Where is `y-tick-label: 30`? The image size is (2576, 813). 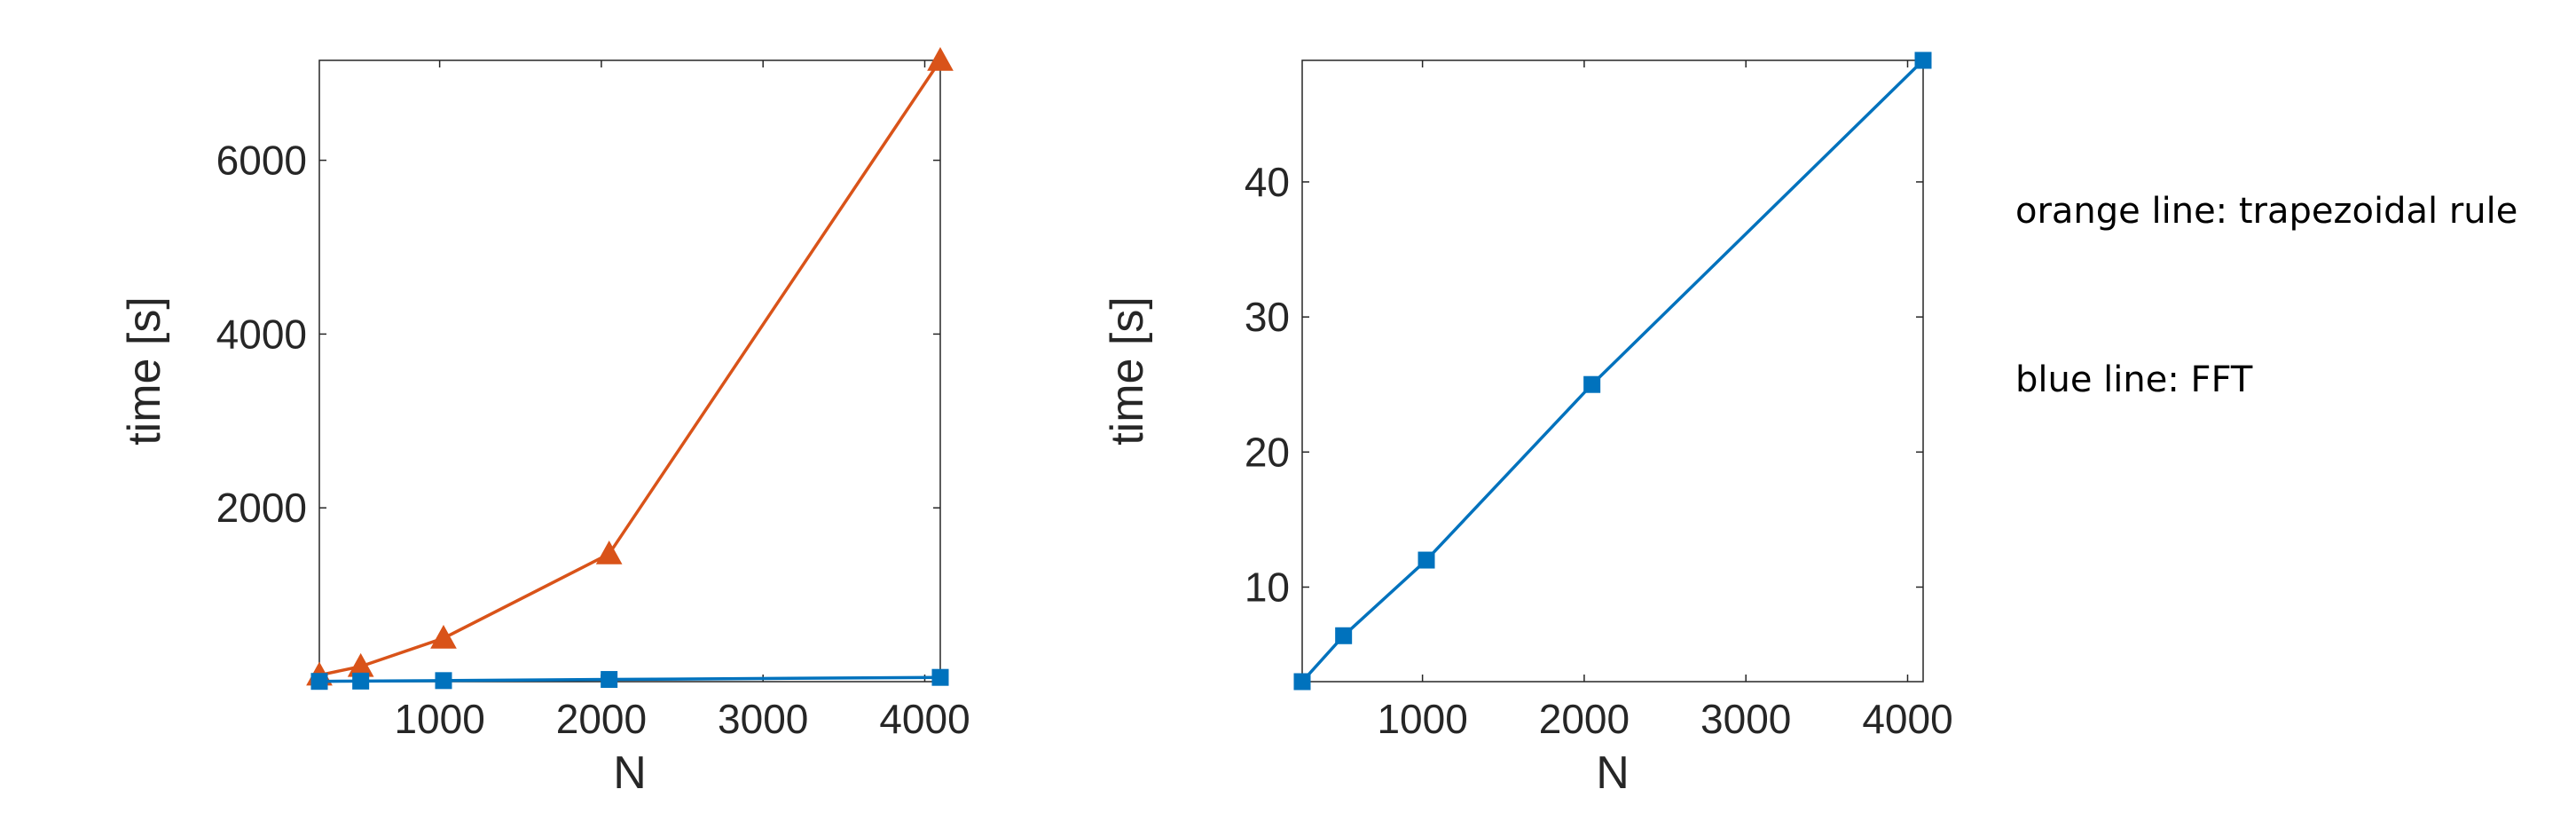
y-tick-label: 30 is located at coordinates (1267, 317).